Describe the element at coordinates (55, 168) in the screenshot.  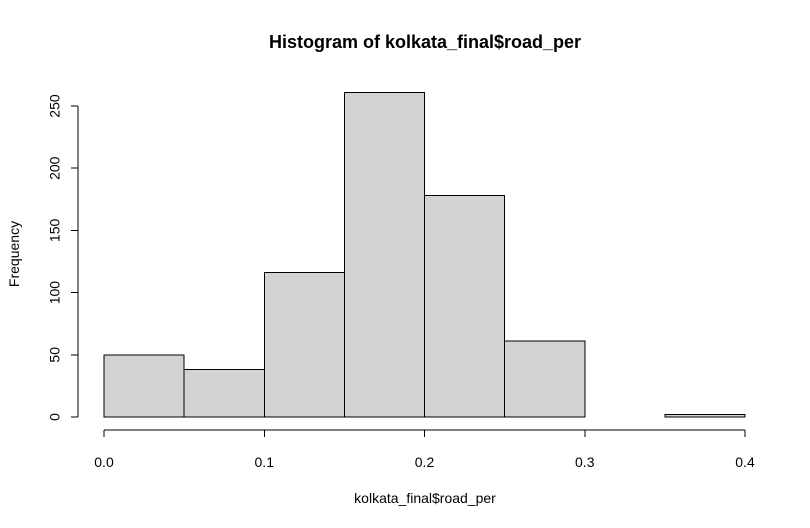
I see `y-tick-label: 200` at that location.